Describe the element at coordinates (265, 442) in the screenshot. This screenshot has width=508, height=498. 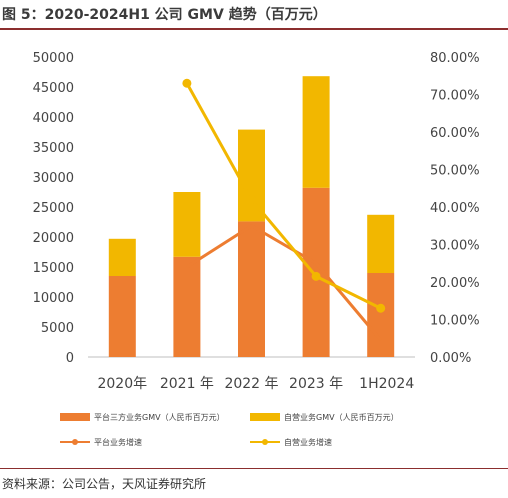
I see `legend-self-growth-marker` at that location.